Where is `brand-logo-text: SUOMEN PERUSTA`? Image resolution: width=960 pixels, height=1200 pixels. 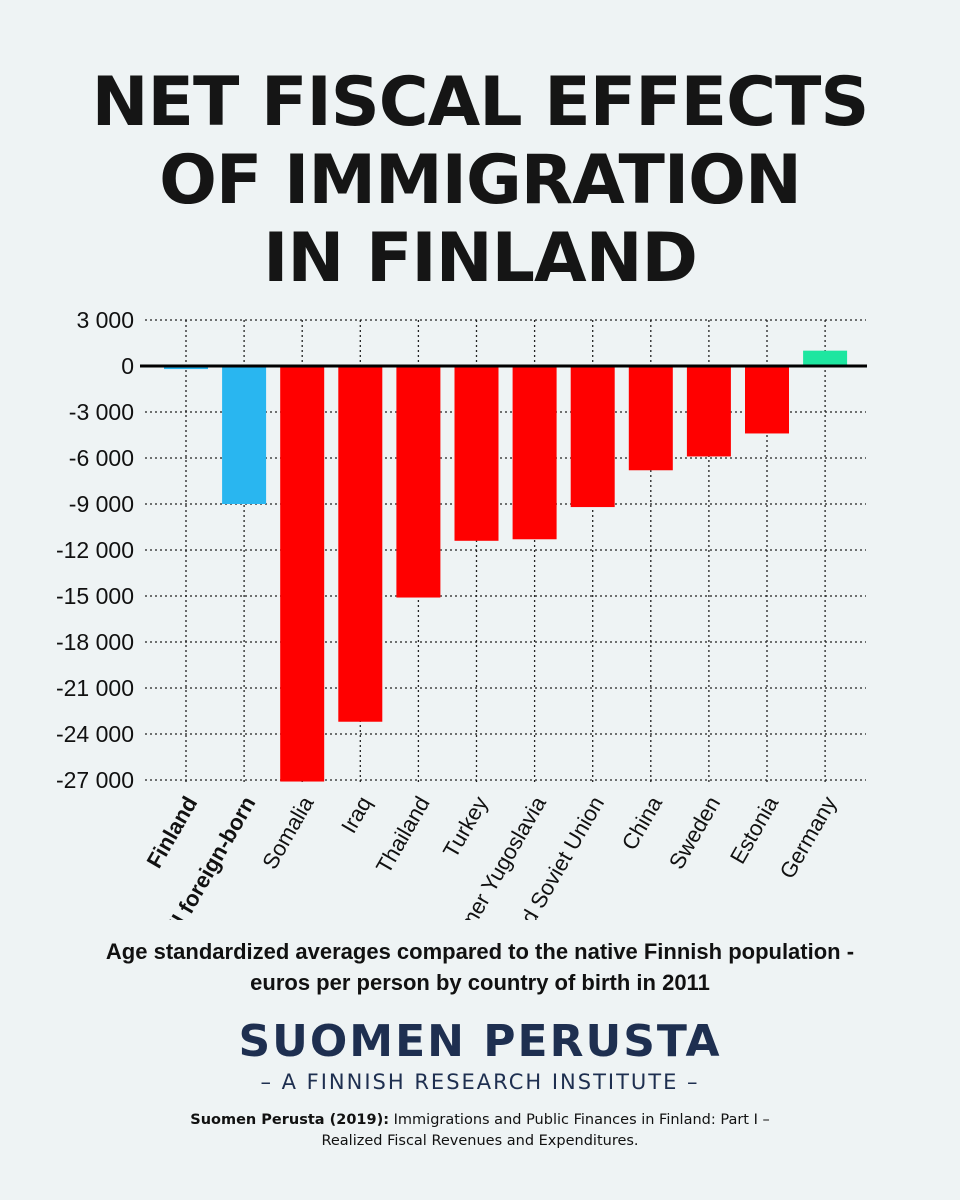 brand-logo-text: SUOMEN PERUSTA is located at coordinates (480, 1041).